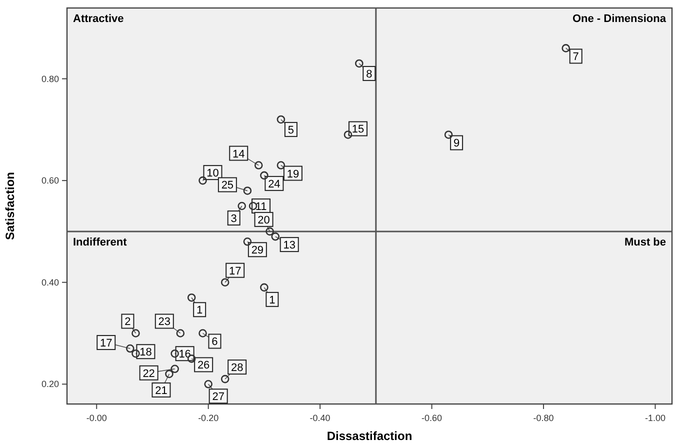 This screenshot has width=680, height=446. What do you see at coordinates (238, 154) in the screenshot?
I see `annotation: 14` at bounding box center [238, 154].